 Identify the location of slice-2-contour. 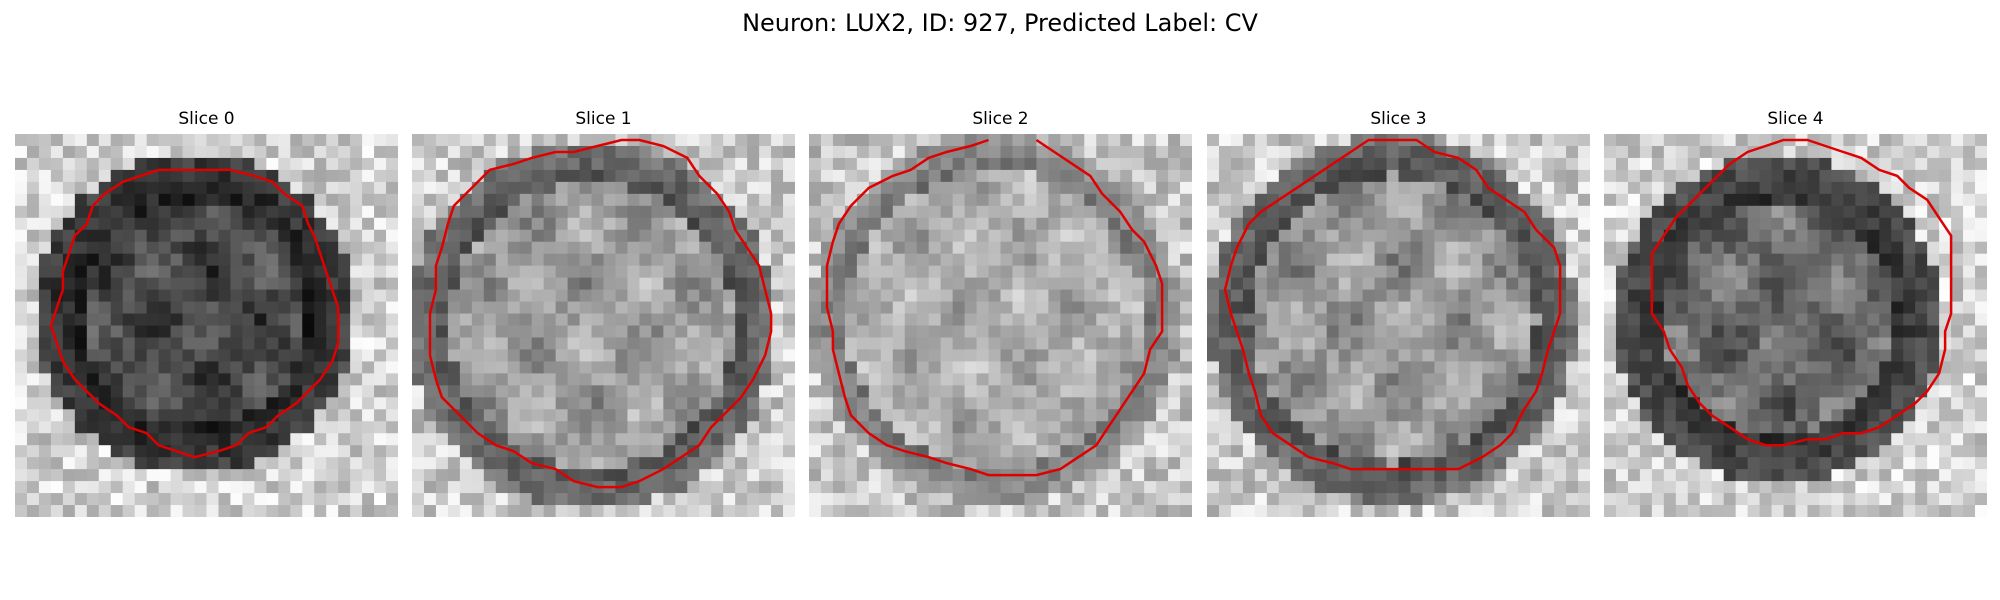
(994, 307).